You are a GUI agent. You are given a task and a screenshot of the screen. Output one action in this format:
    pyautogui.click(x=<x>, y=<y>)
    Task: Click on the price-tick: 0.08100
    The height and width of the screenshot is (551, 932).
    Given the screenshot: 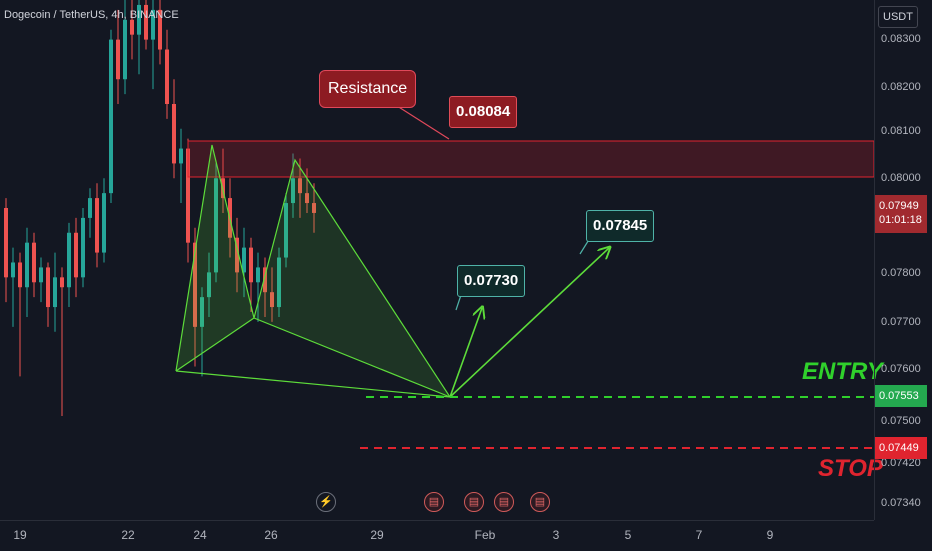 What is the action you would take?
    pyautogui.click(x=901, y=131)
    